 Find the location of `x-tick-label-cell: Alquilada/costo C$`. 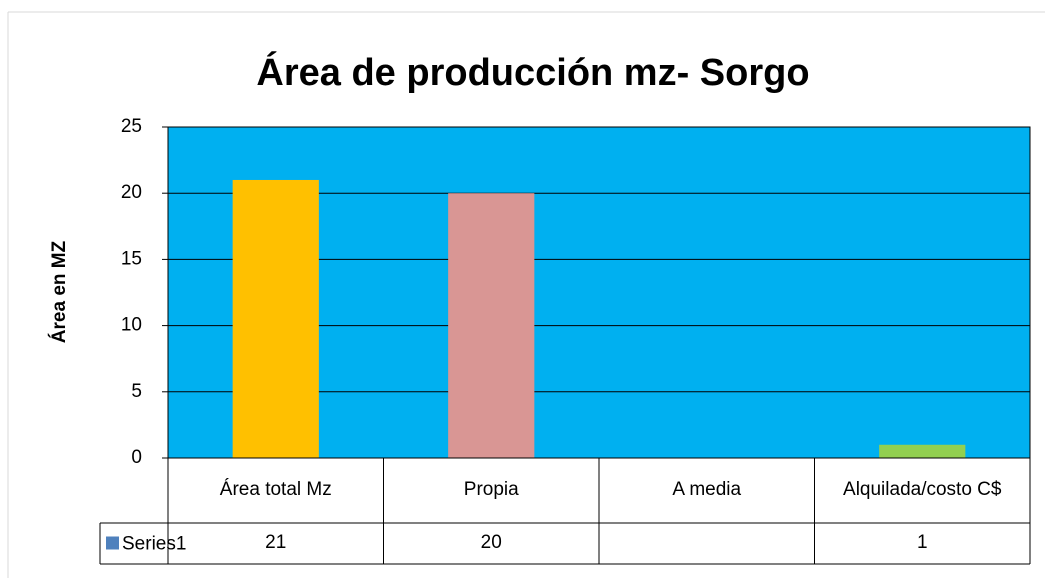

x-tick-label-cell: Alquilada/costo C$ is located at coordinates (923, 490).